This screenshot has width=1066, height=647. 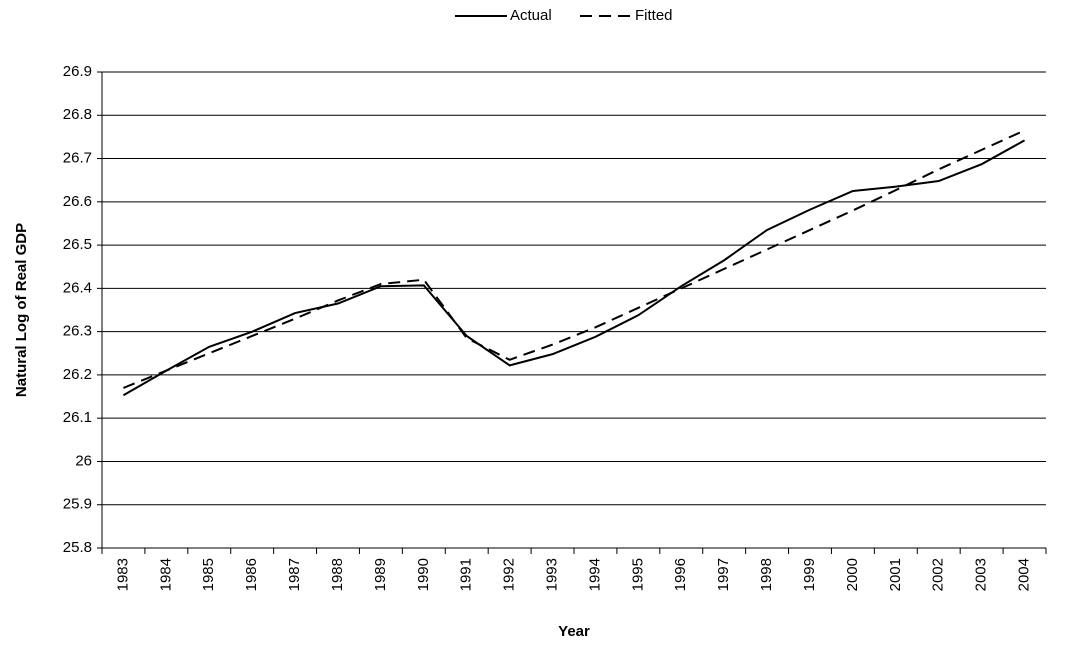 What do you see at coordinates (165, 574) in the screenshot?
I see `x-tick-label: 1984` at bounding box center [165, 574].